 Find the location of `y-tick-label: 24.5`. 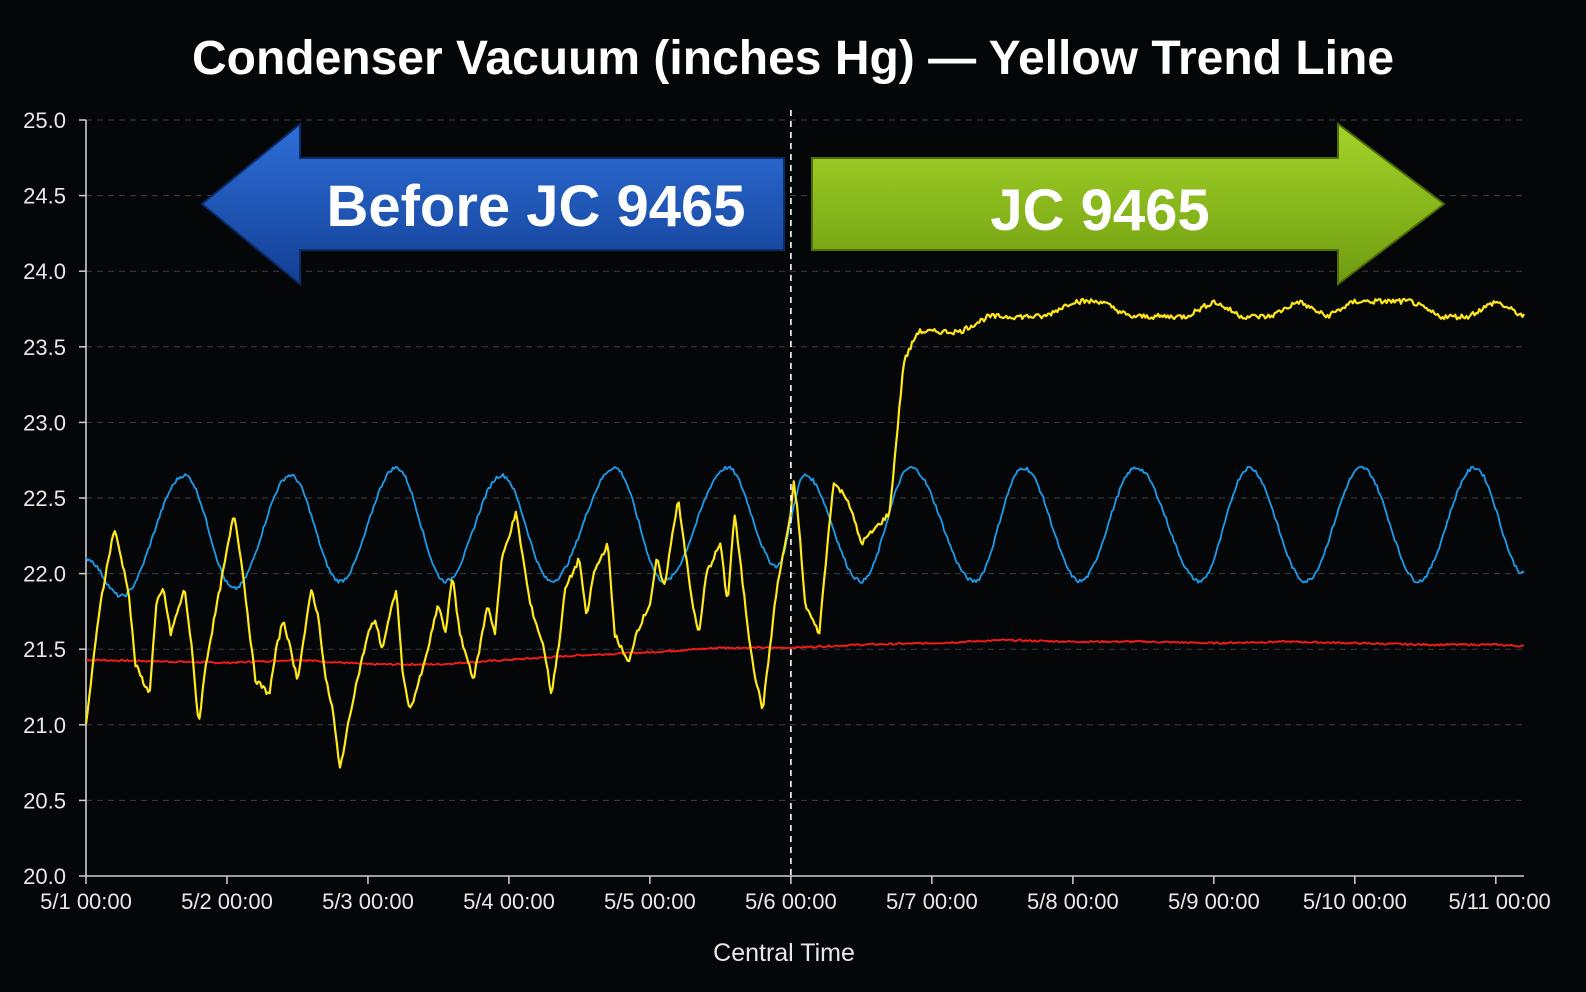

y-tick-label: 24.5 is located at coordinates (44, 196).